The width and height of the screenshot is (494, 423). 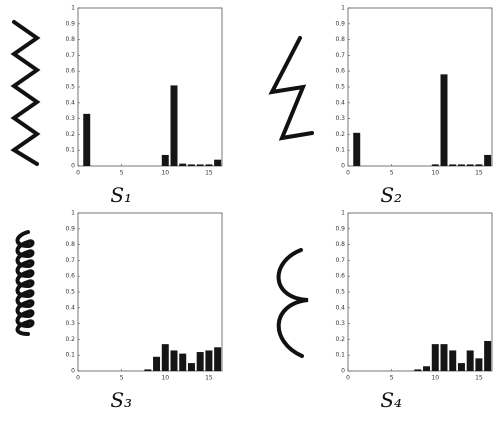 What do you see at coordinates (25, 283) in the screenshot?
I see `shape-loops` at bounding box center [25, 283].